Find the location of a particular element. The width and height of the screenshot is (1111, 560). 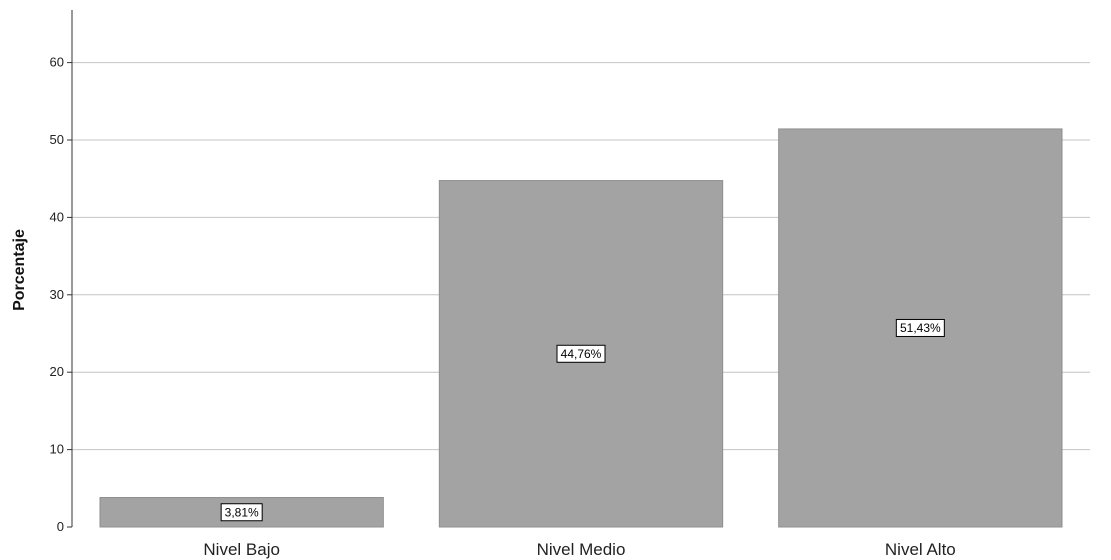

y-tick-label: 40 is located at coordinates (57, 216).